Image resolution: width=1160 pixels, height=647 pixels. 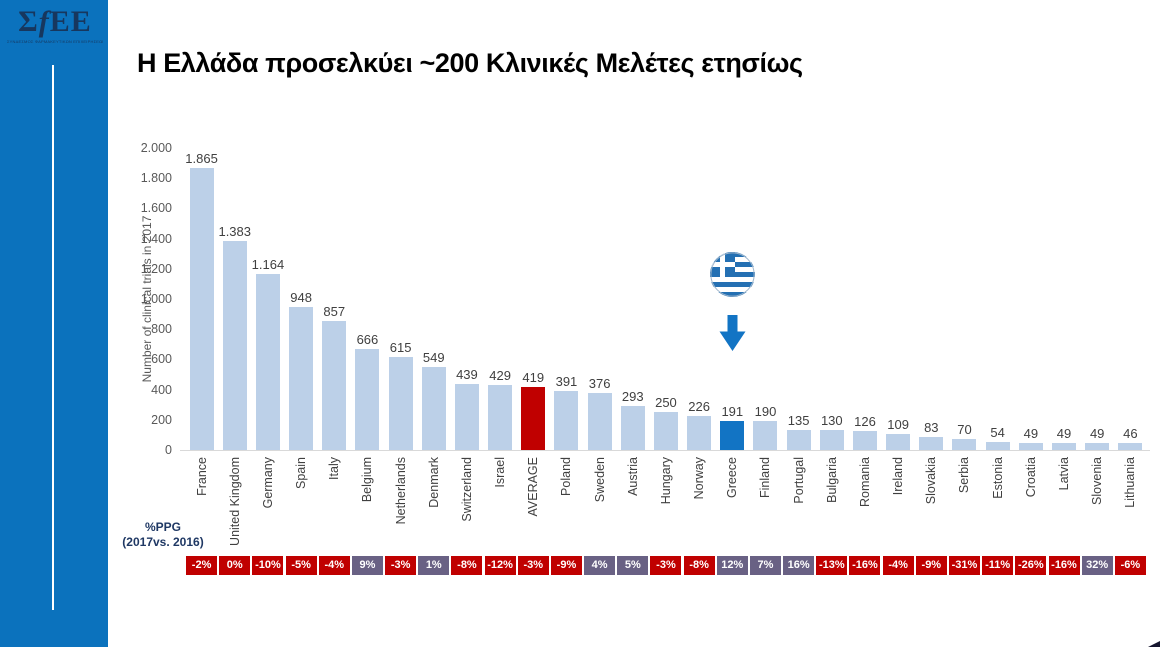 What do you see at coordinates (964, 565) in the screenshot?
I see `ppg-value-badge: -31%` at bounding box center [964, 565].